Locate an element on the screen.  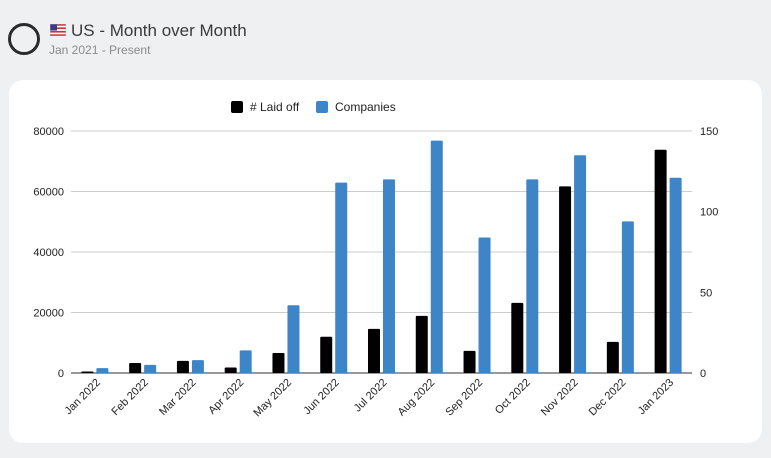
y-left-tick-label: 80000 is located at coordinates (48, 132).